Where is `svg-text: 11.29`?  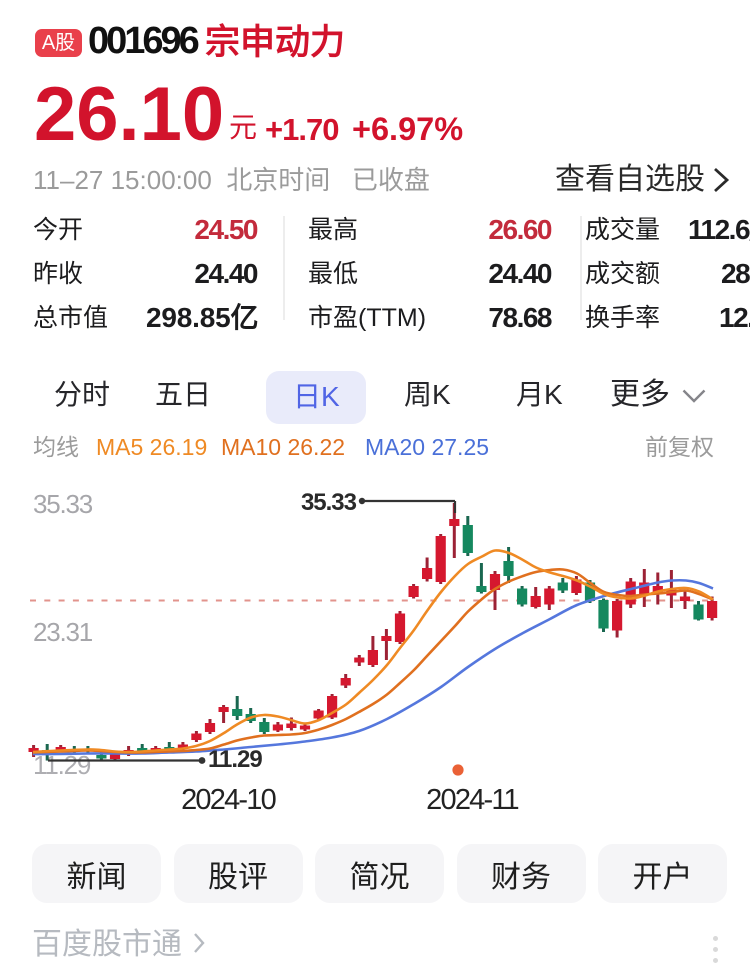
svg-text: 11.29 is located at coordinates (235, 759).